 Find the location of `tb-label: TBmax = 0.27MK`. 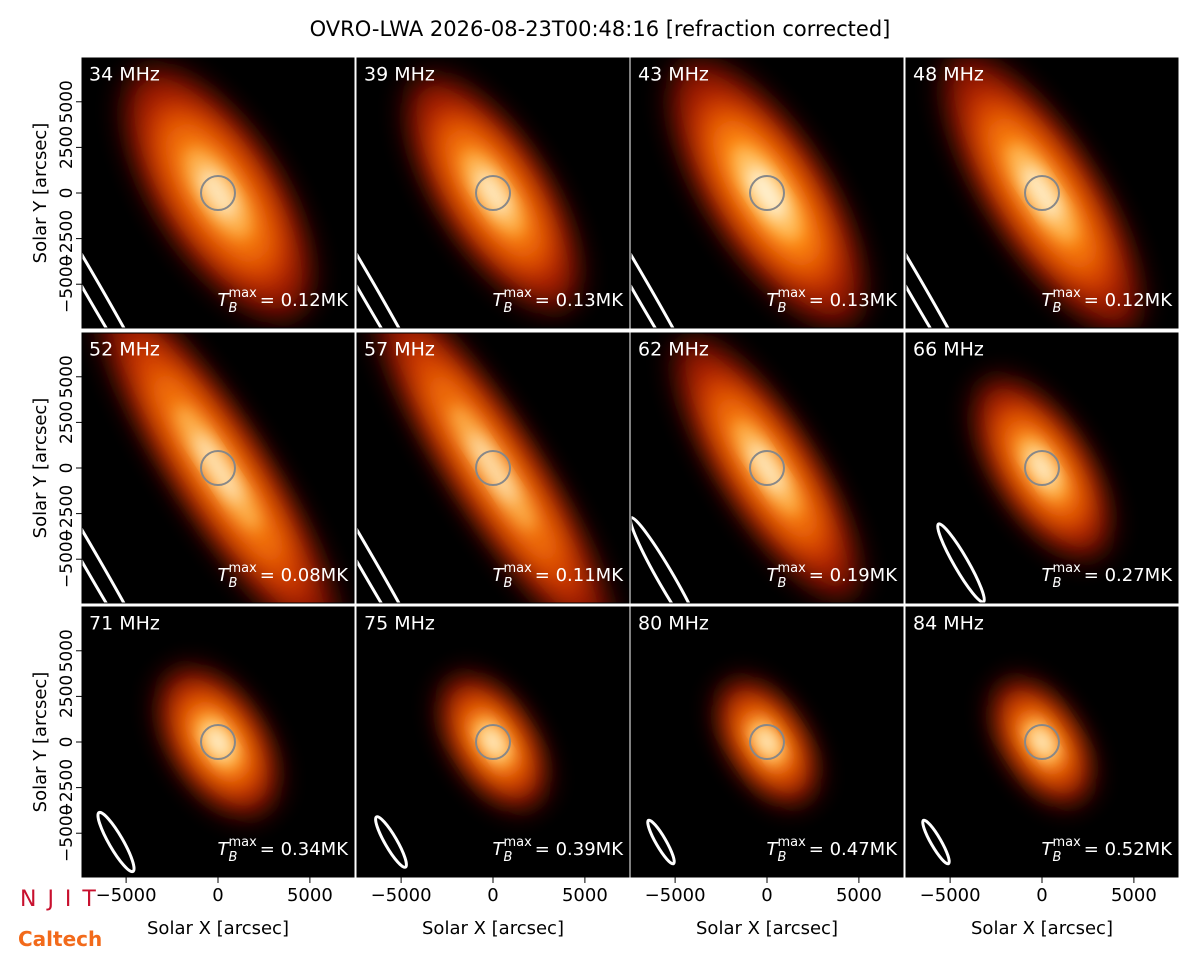

tb-label: TBmax = 0.27MK is located at coordinates (1108, 576).